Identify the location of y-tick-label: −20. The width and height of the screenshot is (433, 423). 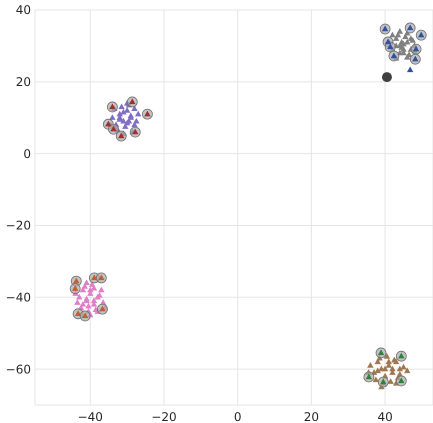
(18, 225).